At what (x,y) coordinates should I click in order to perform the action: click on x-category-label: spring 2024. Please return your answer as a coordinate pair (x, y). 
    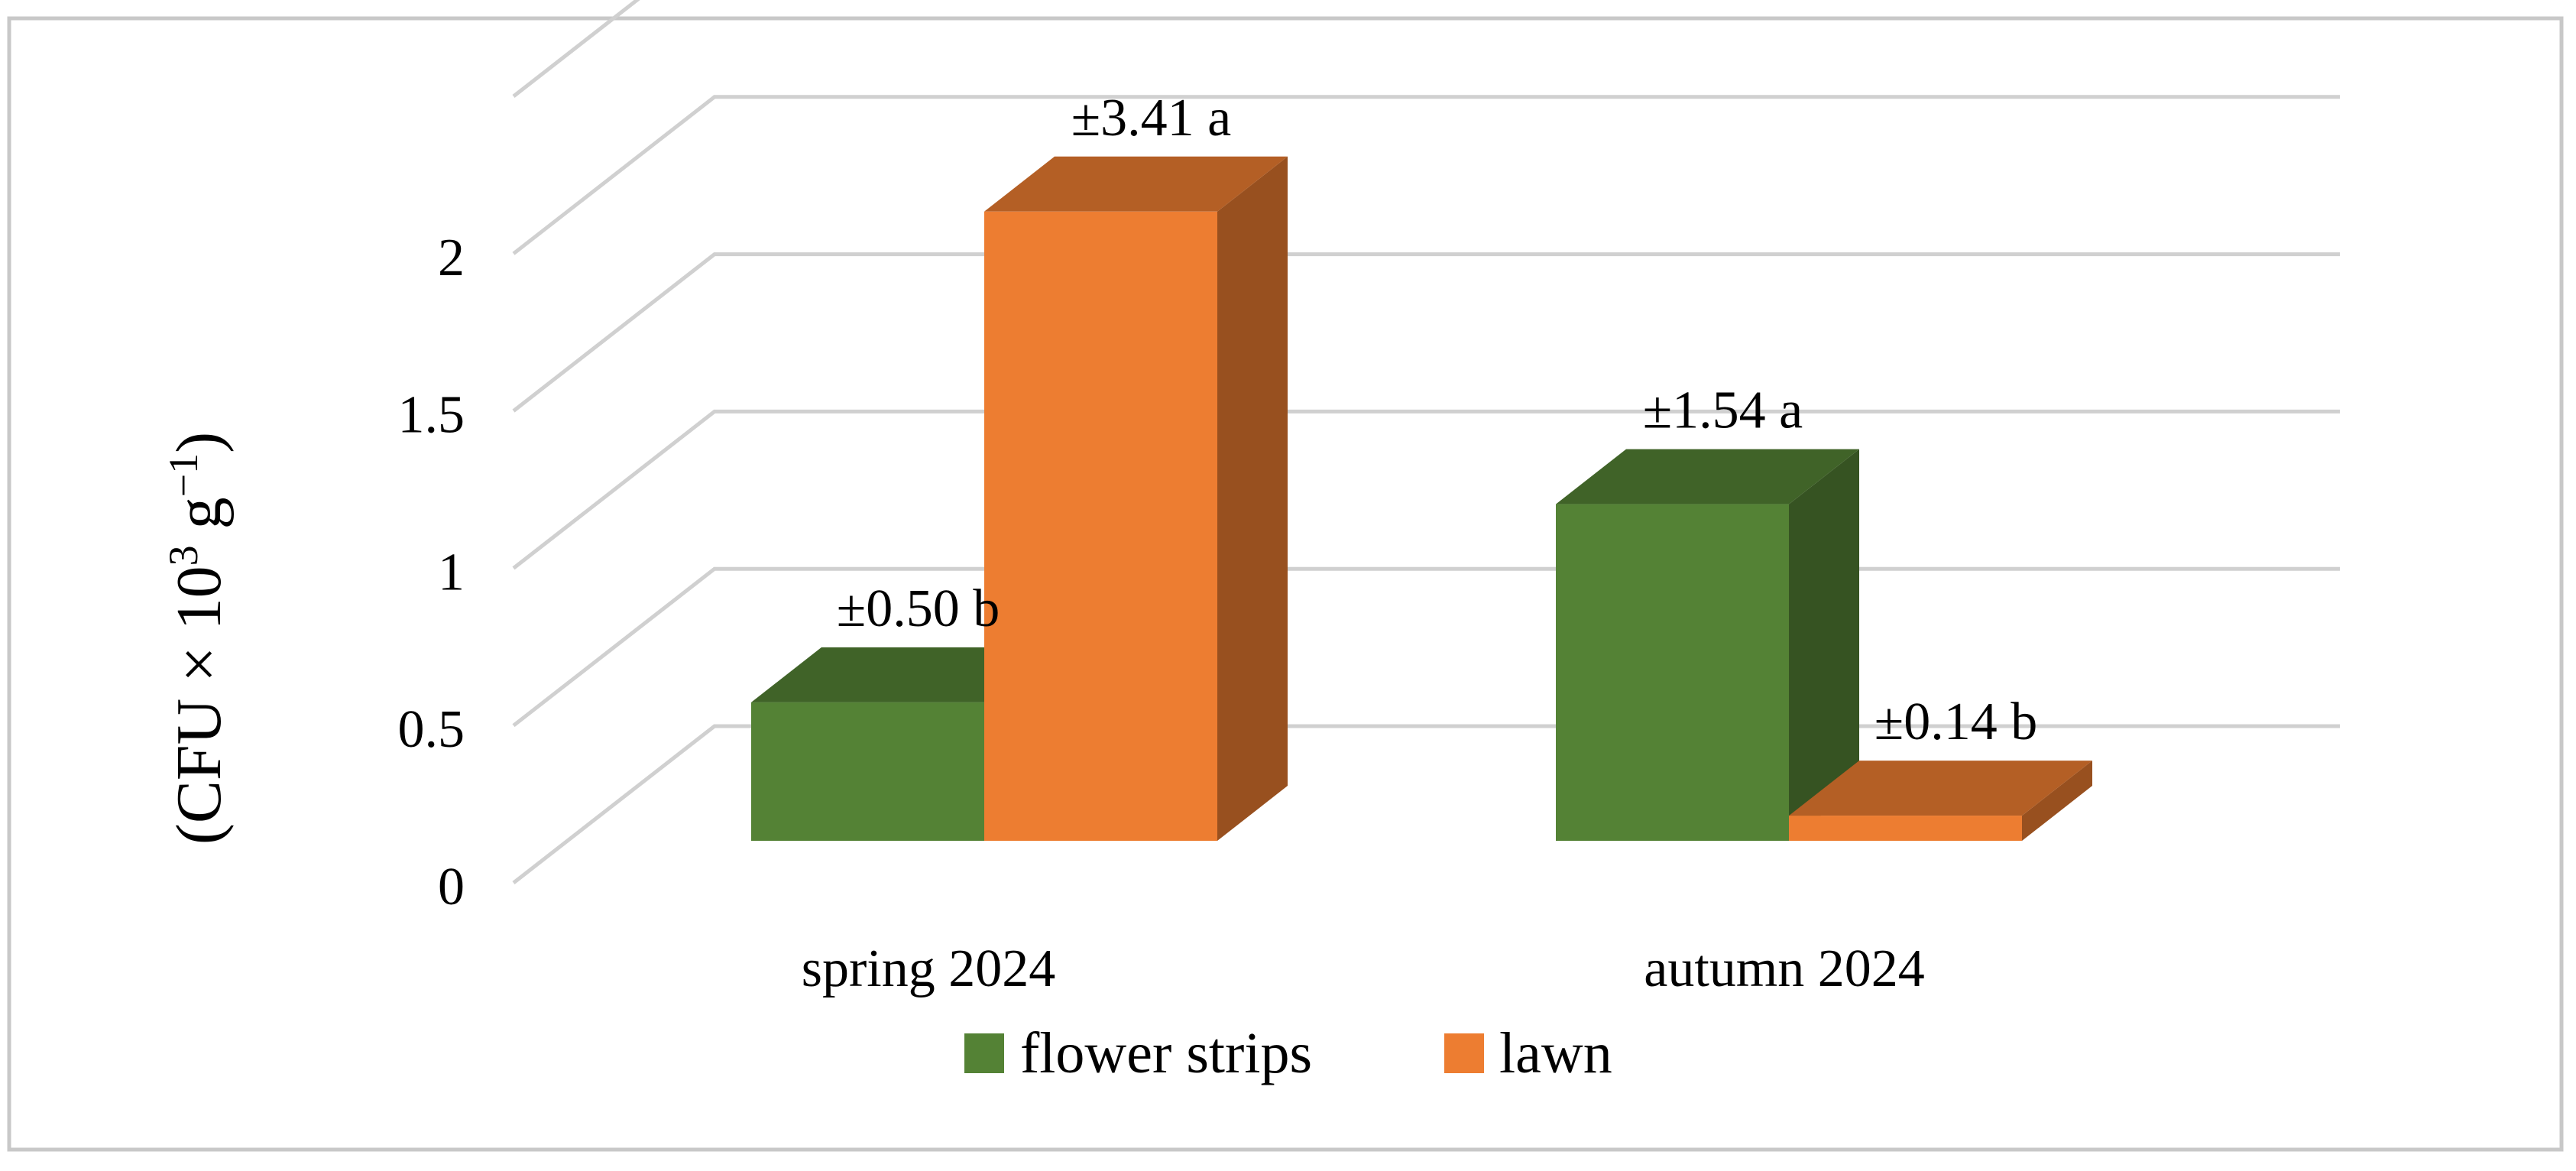
    Looking at the image, I should click on (929, 969).